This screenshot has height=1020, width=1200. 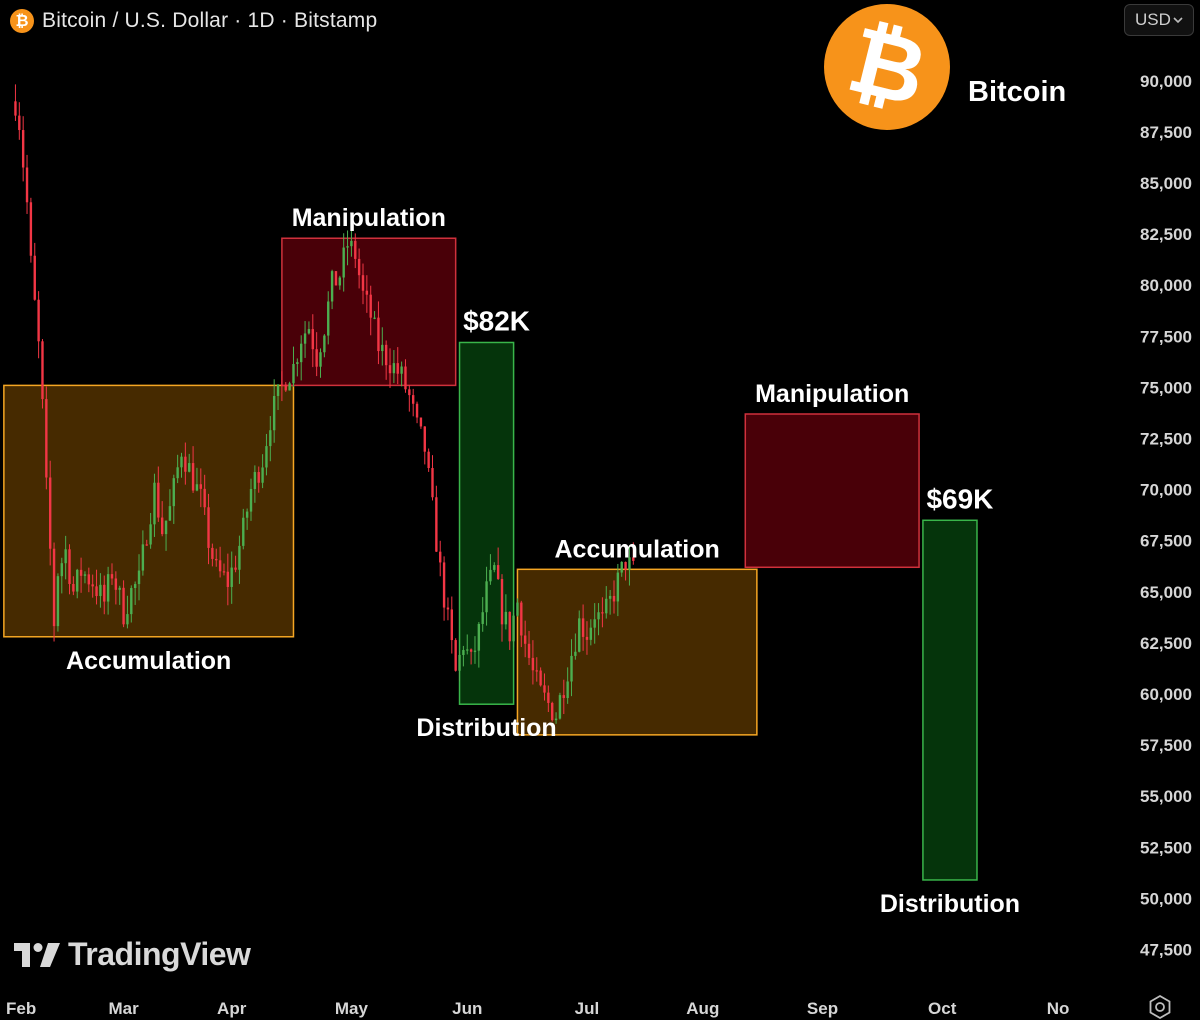 What do you see at coordinates (942, 1008) in the screenshot?
I see `time-tick-label: Oct` at bounding box center [942, 1008].